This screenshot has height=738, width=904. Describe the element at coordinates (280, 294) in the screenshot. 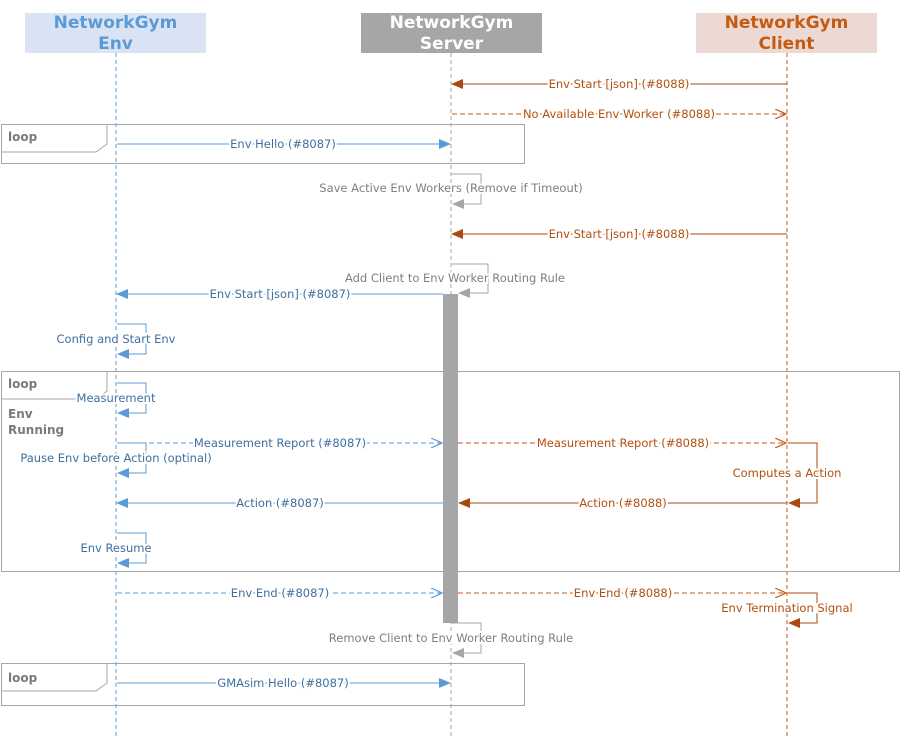

I see `message-label-env-start-env: Env Start [json] (#8087)` at that location.